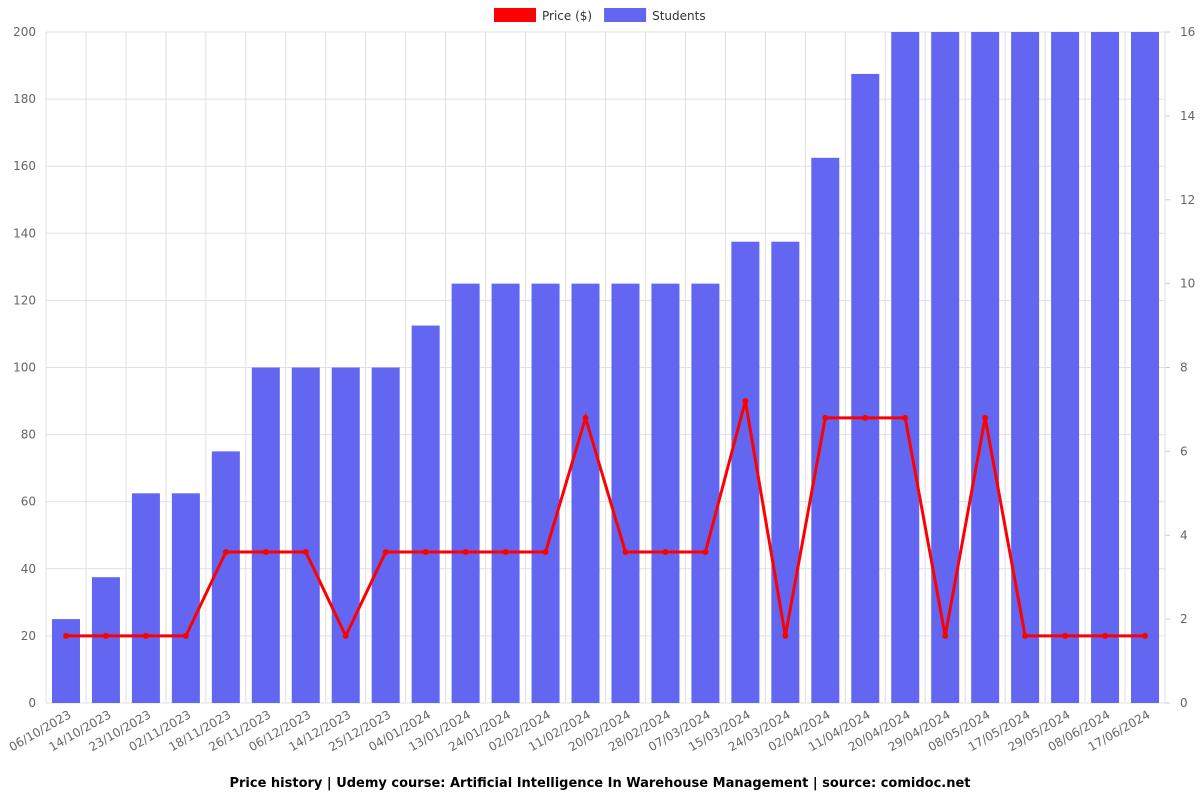 This screenshot has width=1200, height=804. Describe the element at coordinates (1187, 32) in the screenshot. I see `y2-tick-label: 16` at that location.